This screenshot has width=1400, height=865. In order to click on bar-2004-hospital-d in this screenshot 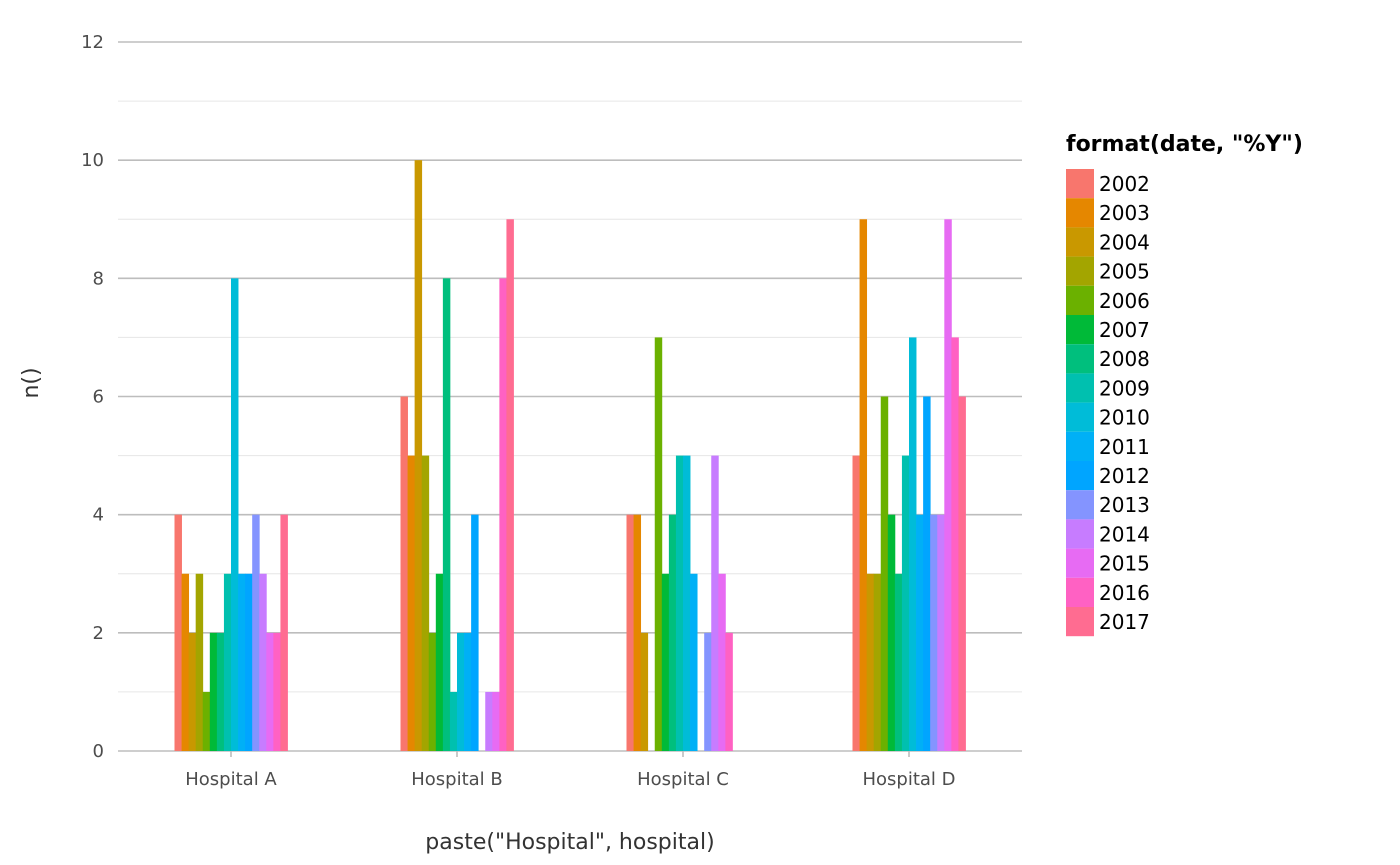, I will do `click(870, 662)`.